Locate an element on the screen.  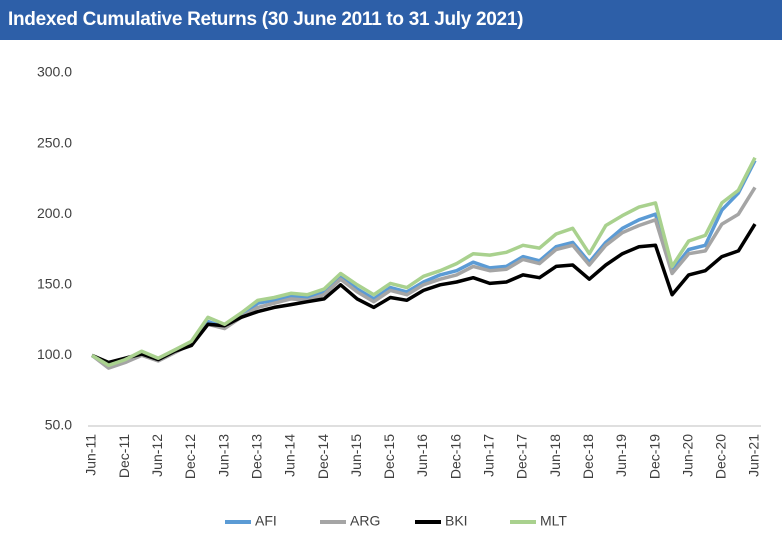
x-tick-label: Dec-11 is located at coordinates (124, 456).